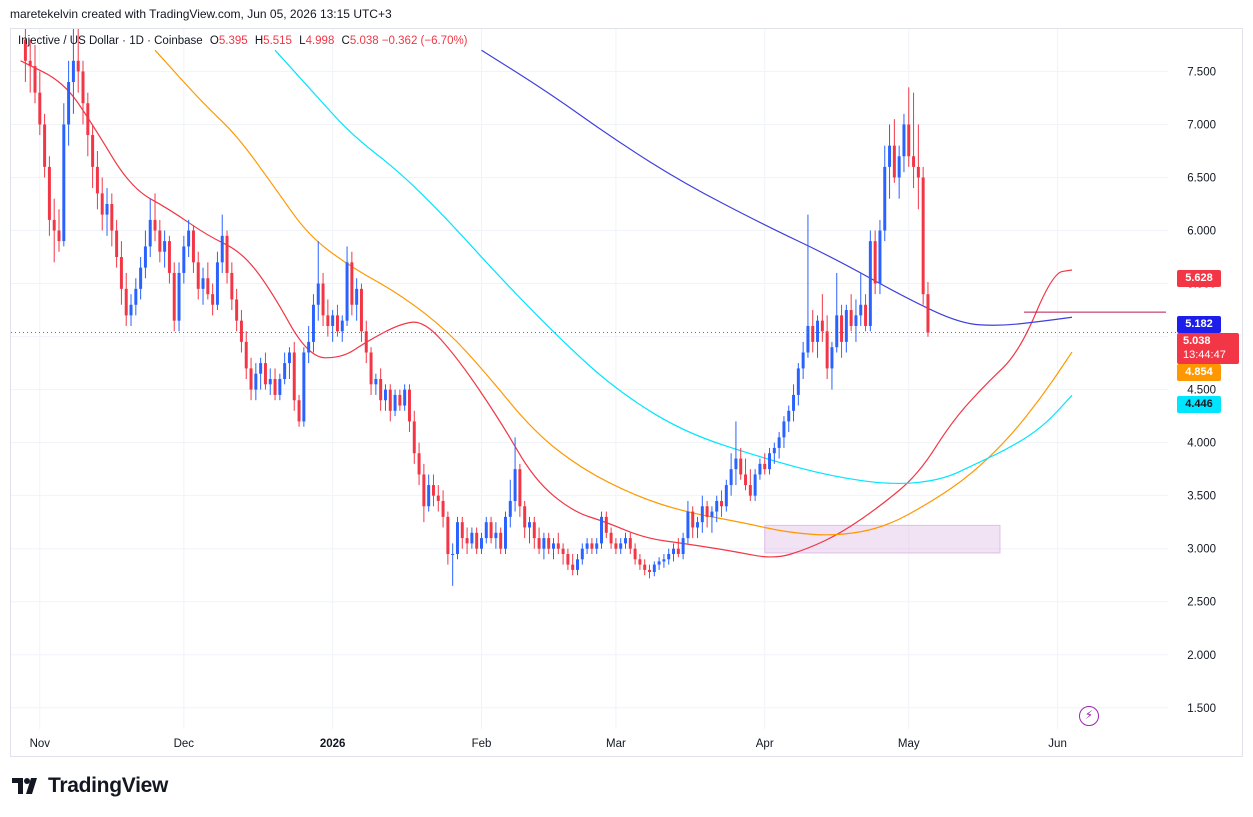 This screenshot has height=817, width=1253. What do you see at coordinates (1057, 744) in the screenshot?
I see `x-tick-label: Jun` at bounding box center [1057, 744].